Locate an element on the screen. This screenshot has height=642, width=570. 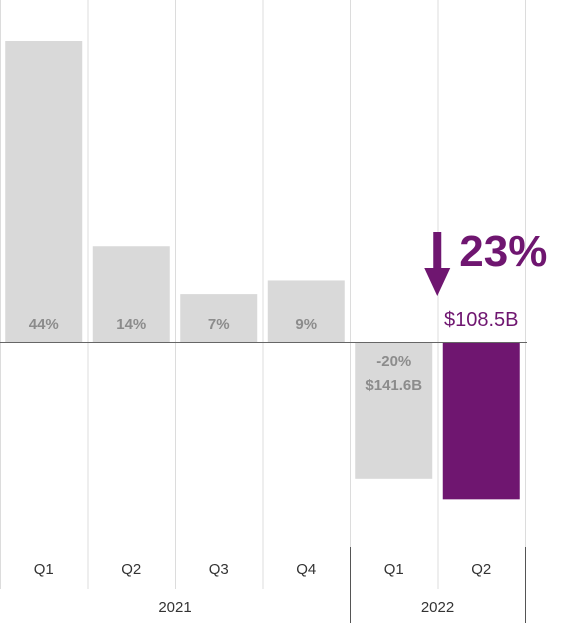
data-labels-group: 44% 14% 7% 9% -20% $141.6B is located at coordinates (226, 355).